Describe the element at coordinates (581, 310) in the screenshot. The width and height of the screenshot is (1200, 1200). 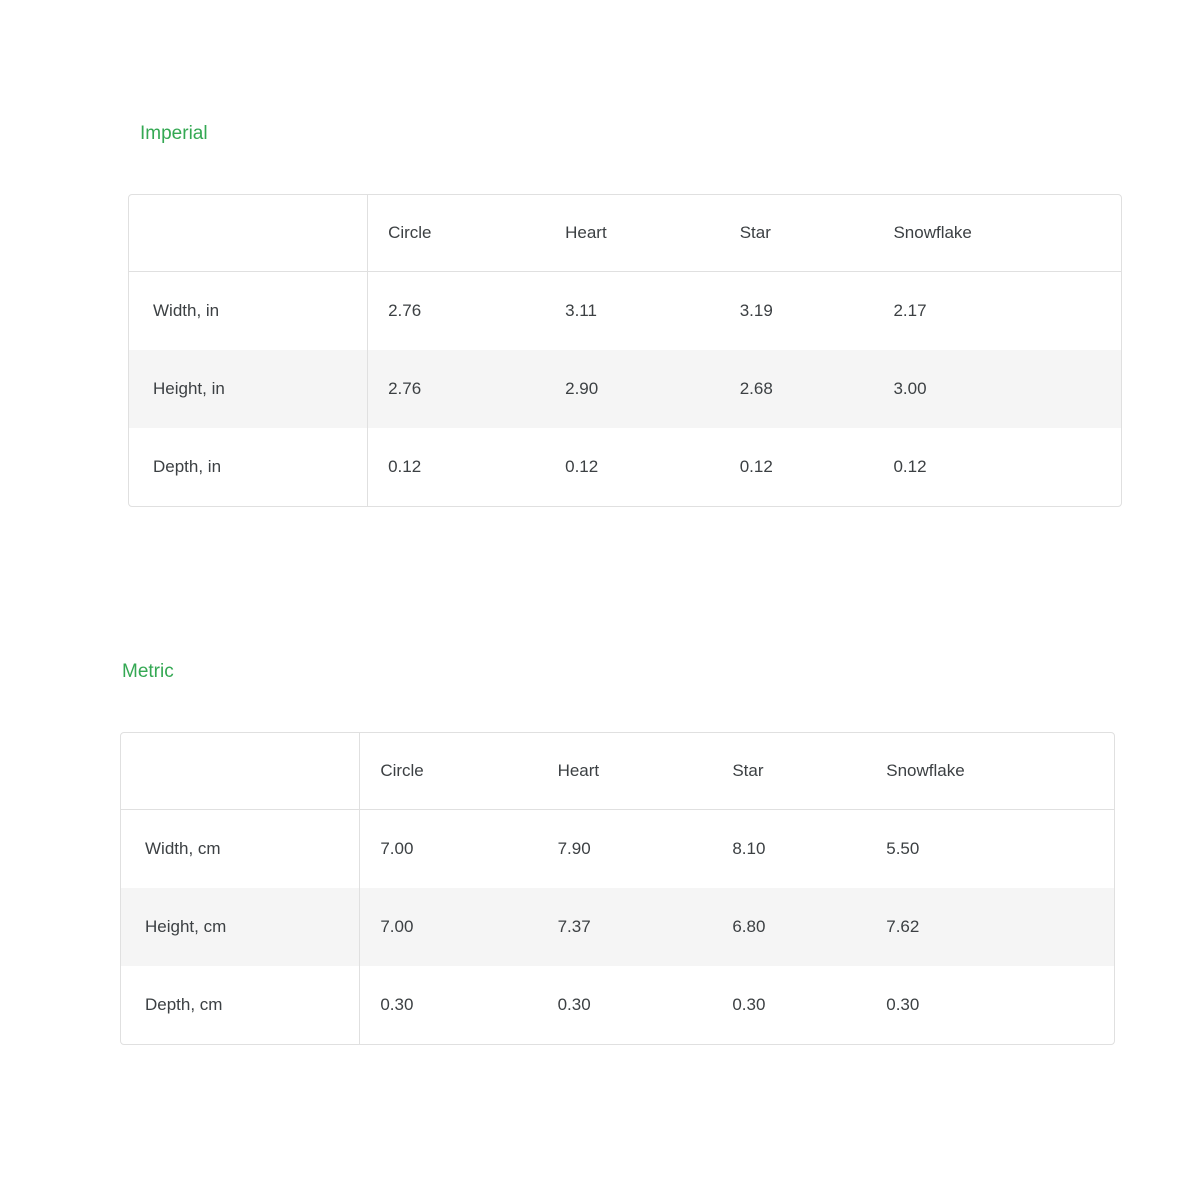
I see `cell-value: 3.11` at that location.